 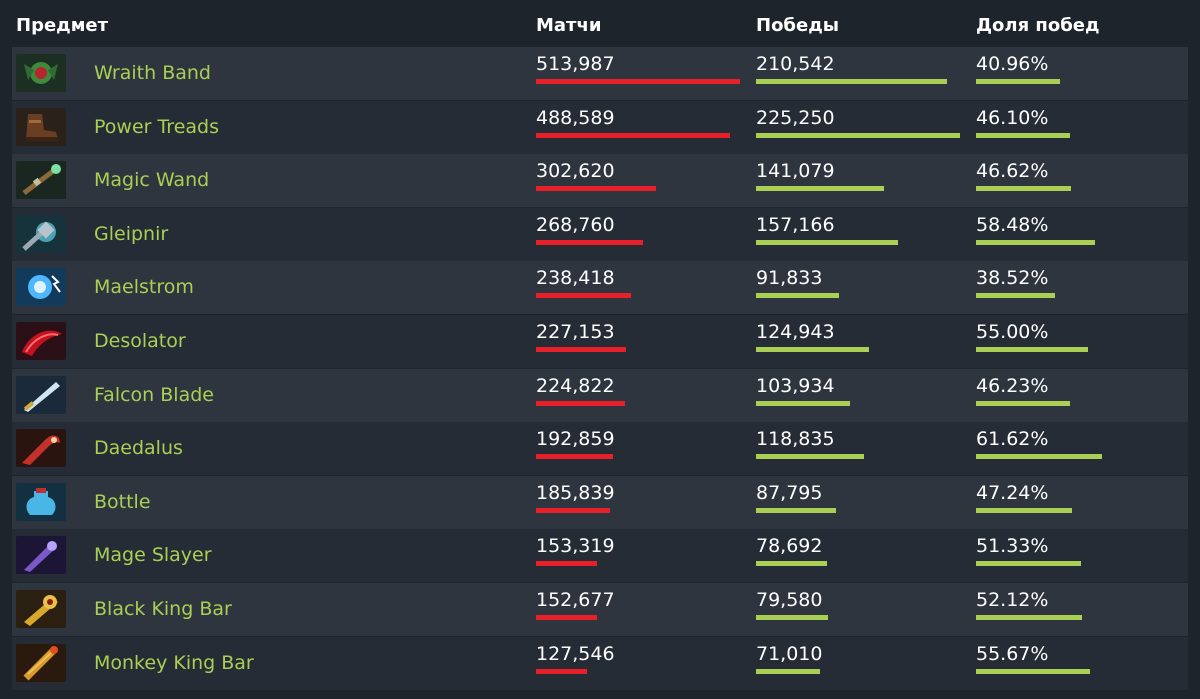 I want to click on item-name: Maelstrom, so click(x=144, y=287).